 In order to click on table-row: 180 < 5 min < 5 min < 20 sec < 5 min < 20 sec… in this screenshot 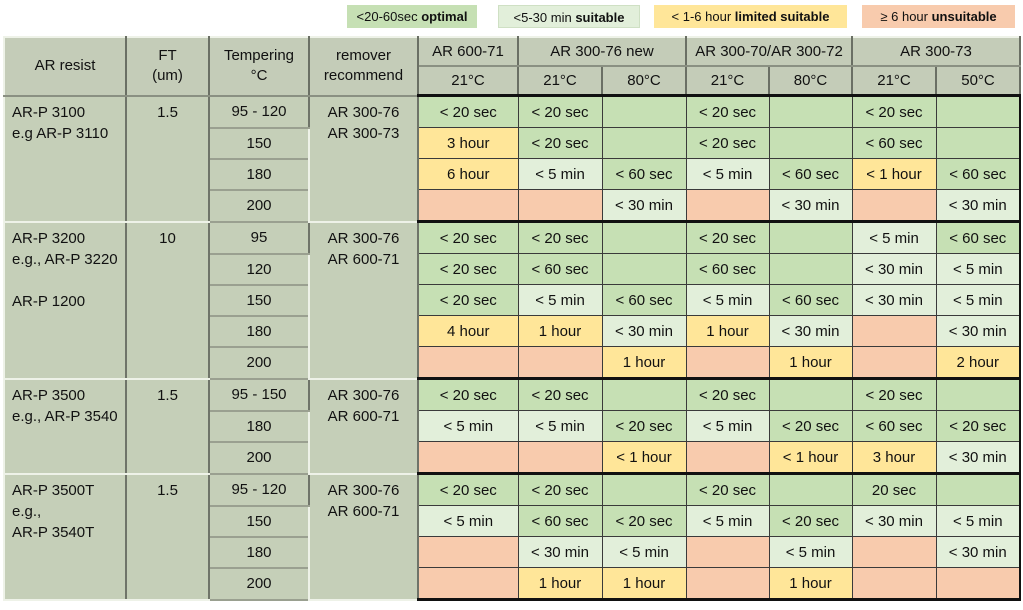, I will do `click(512, 426)`.